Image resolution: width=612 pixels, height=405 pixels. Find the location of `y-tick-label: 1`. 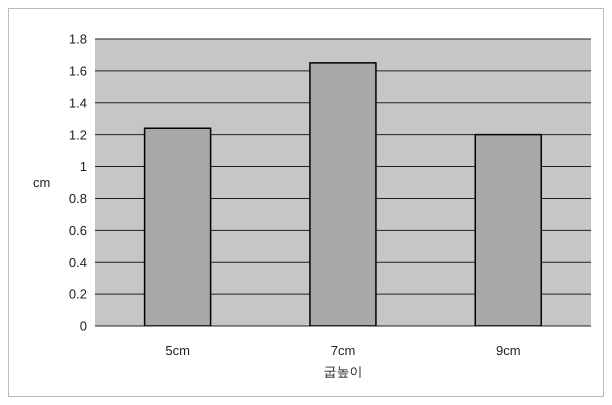

y-tick-label: 1 is located at coordinates (83, 166).